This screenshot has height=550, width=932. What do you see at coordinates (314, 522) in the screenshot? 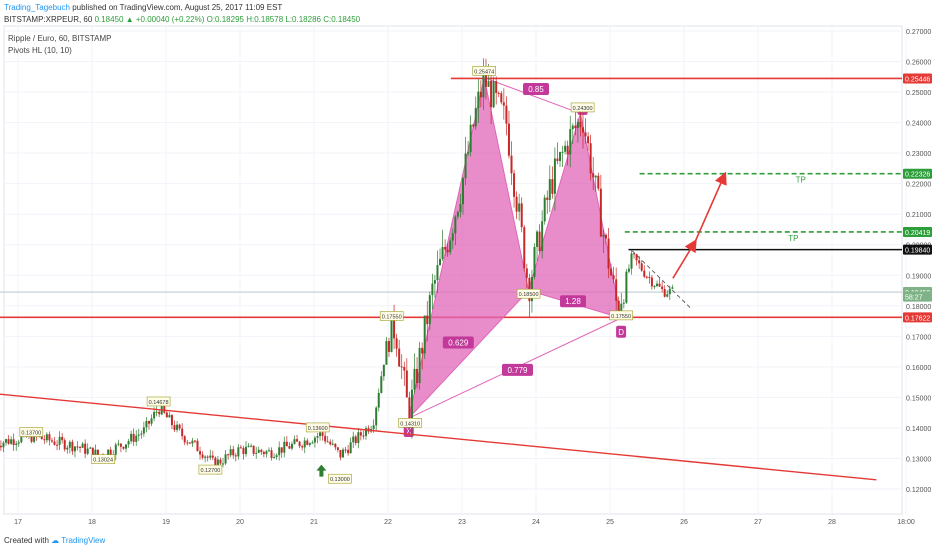
I see `x-tick-label: 21` at bounding box center [314, 522].